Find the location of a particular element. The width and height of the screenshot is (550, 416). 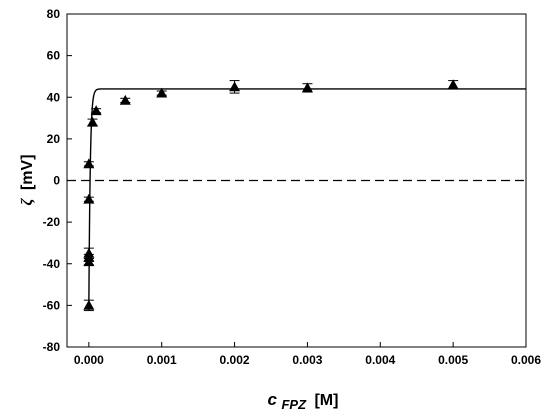

x-axis-subscript: FPZ is located at coordinates (294, 404).